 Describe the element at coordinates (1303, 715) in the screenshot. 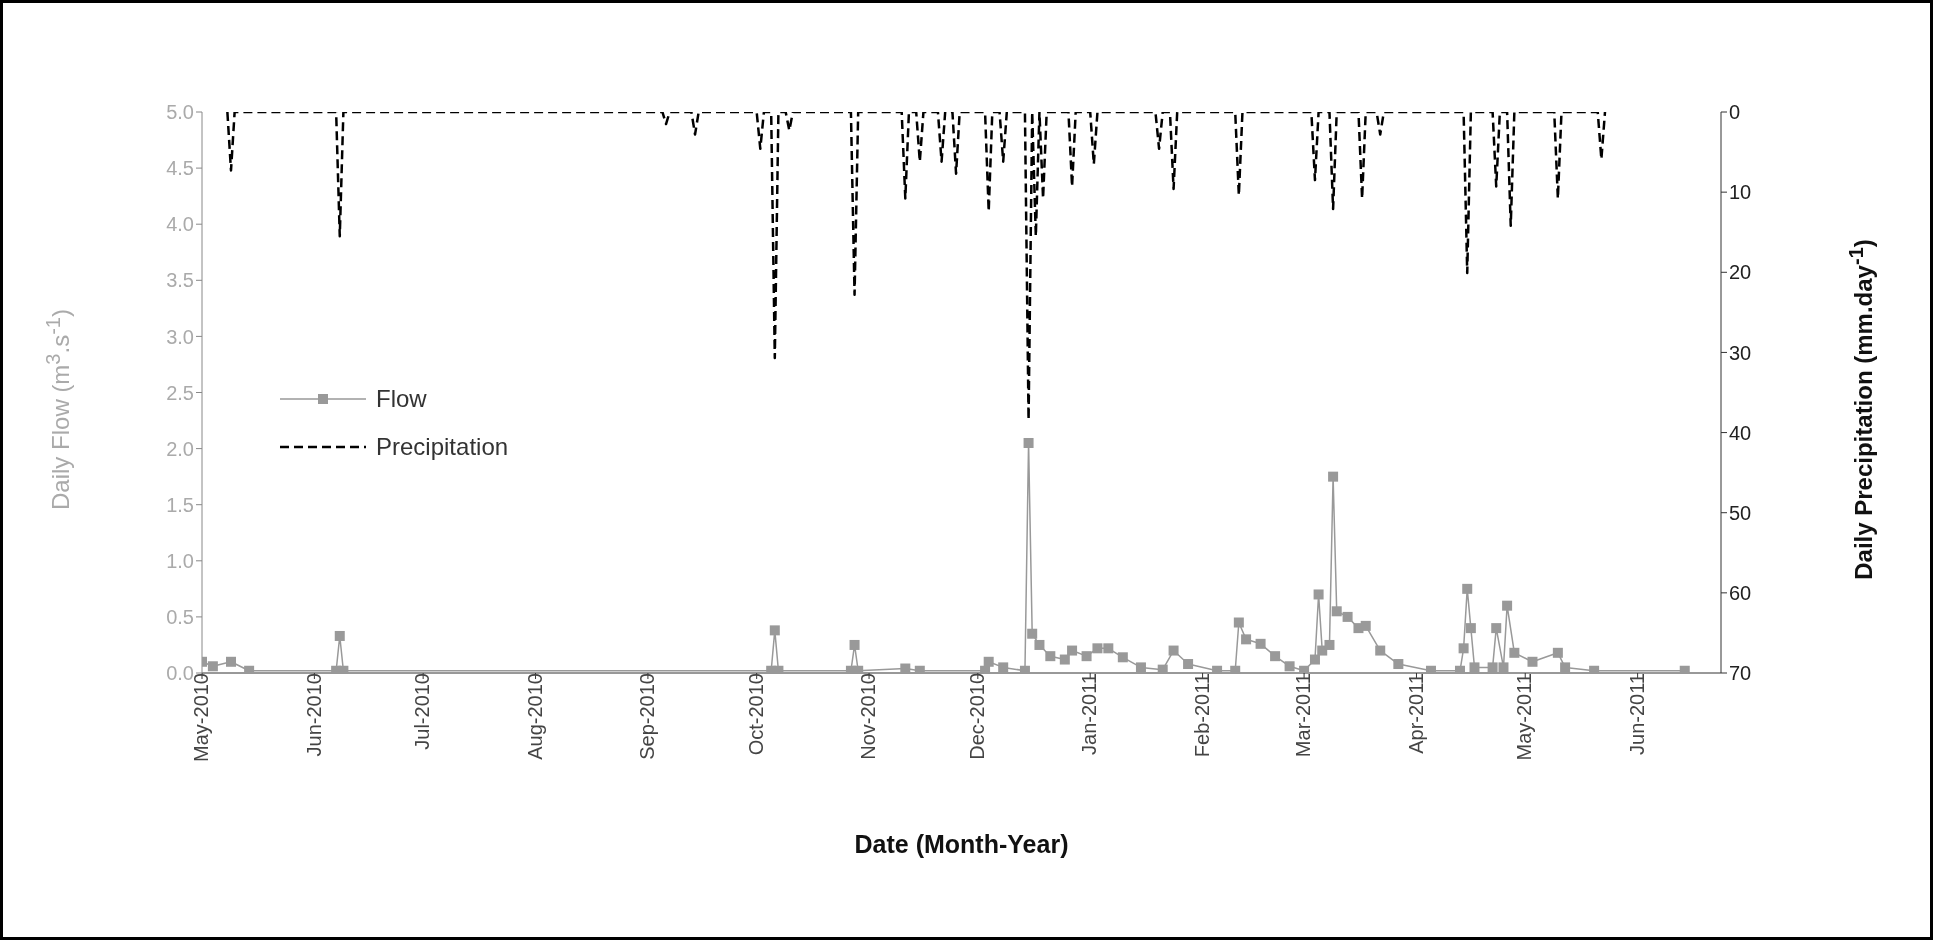

I see `x-tick-label: Mar-2011` at that location.